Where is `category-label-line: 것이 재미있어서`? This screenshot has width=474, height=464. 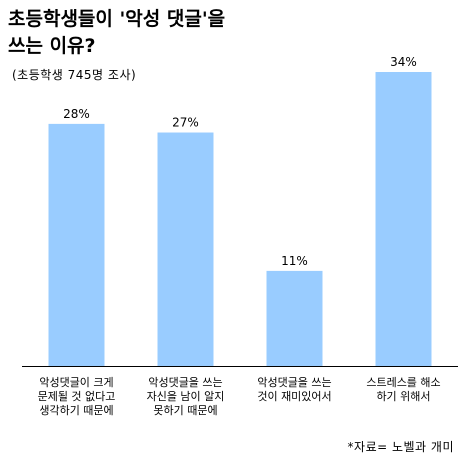 category-label-line: 것이 재미있어서 is located at coordinates (294, 396).